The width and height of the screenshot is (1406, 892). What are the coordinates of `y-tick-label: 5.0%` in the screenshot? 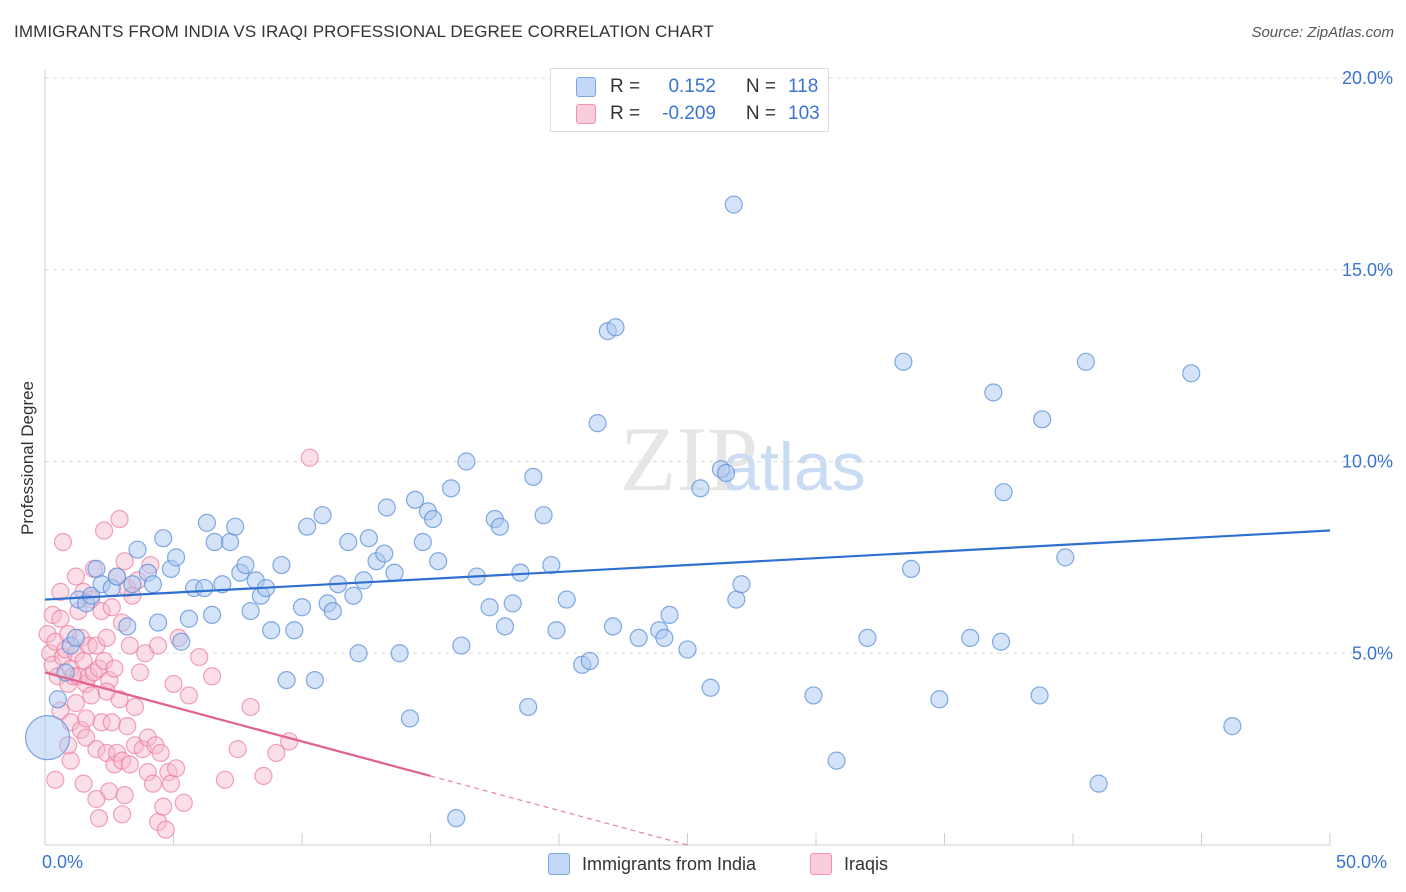 It's located at (1372, 653).